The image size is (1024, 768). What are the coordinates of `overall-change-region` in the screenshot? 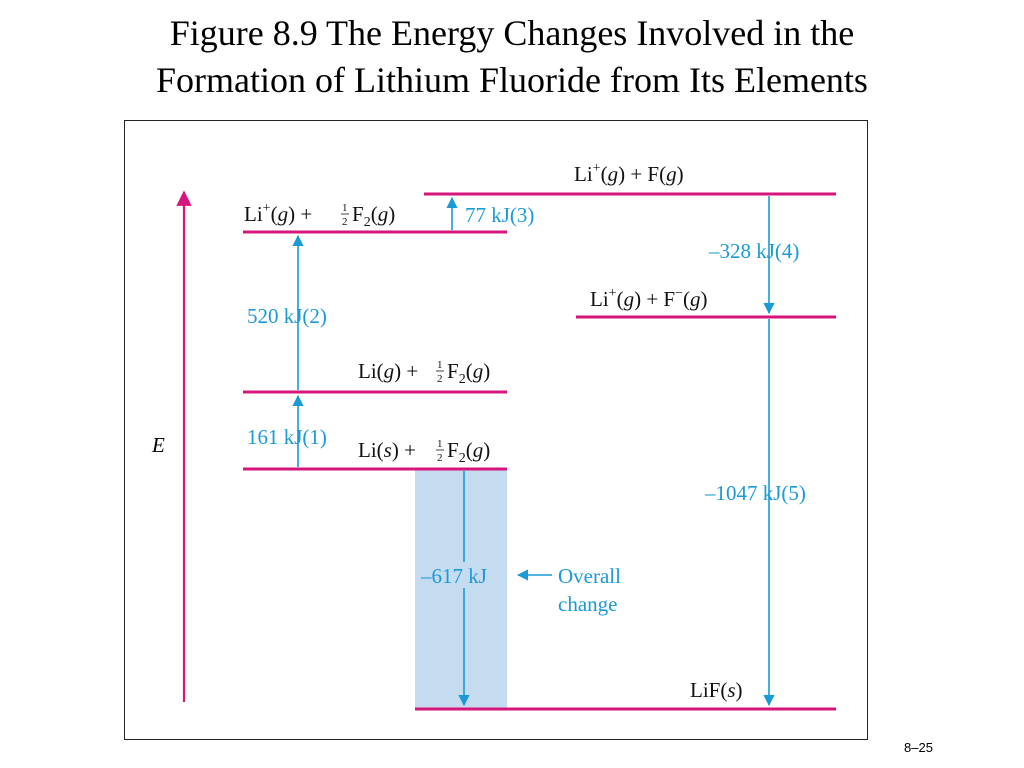 It's located at (461, 589).